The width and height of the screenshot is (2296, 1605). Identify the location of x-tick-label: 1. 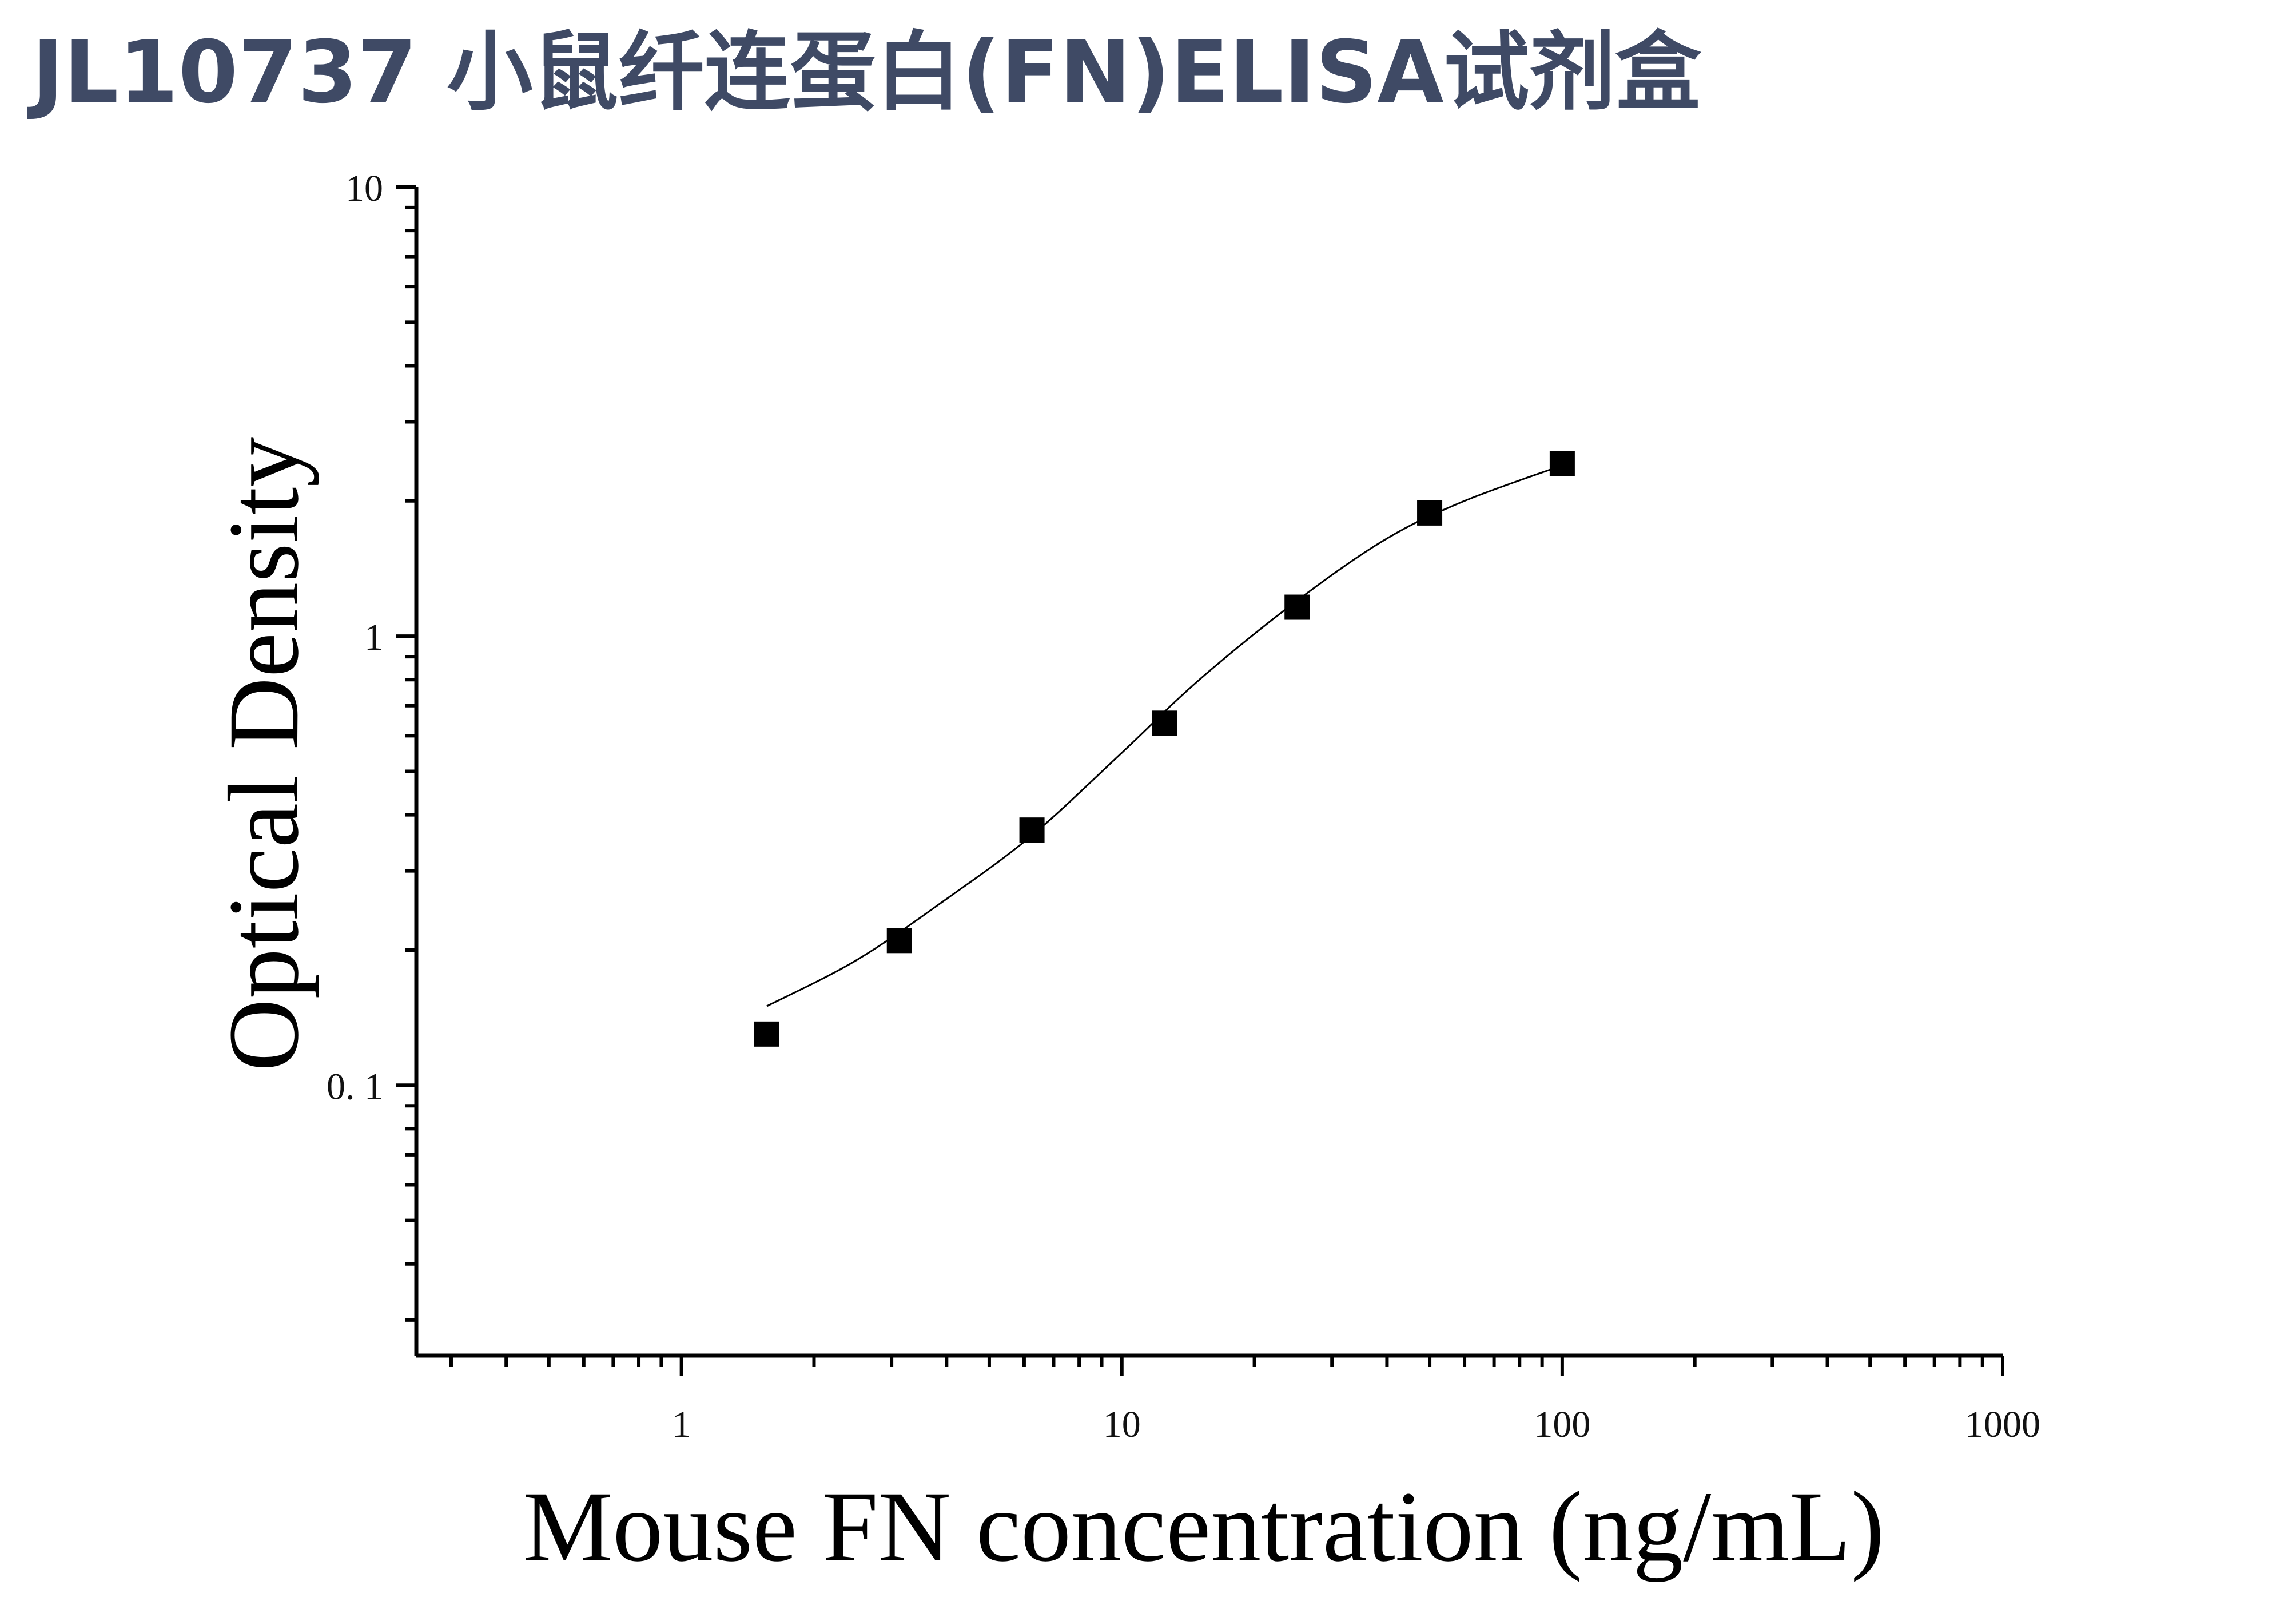
(681, 1424).